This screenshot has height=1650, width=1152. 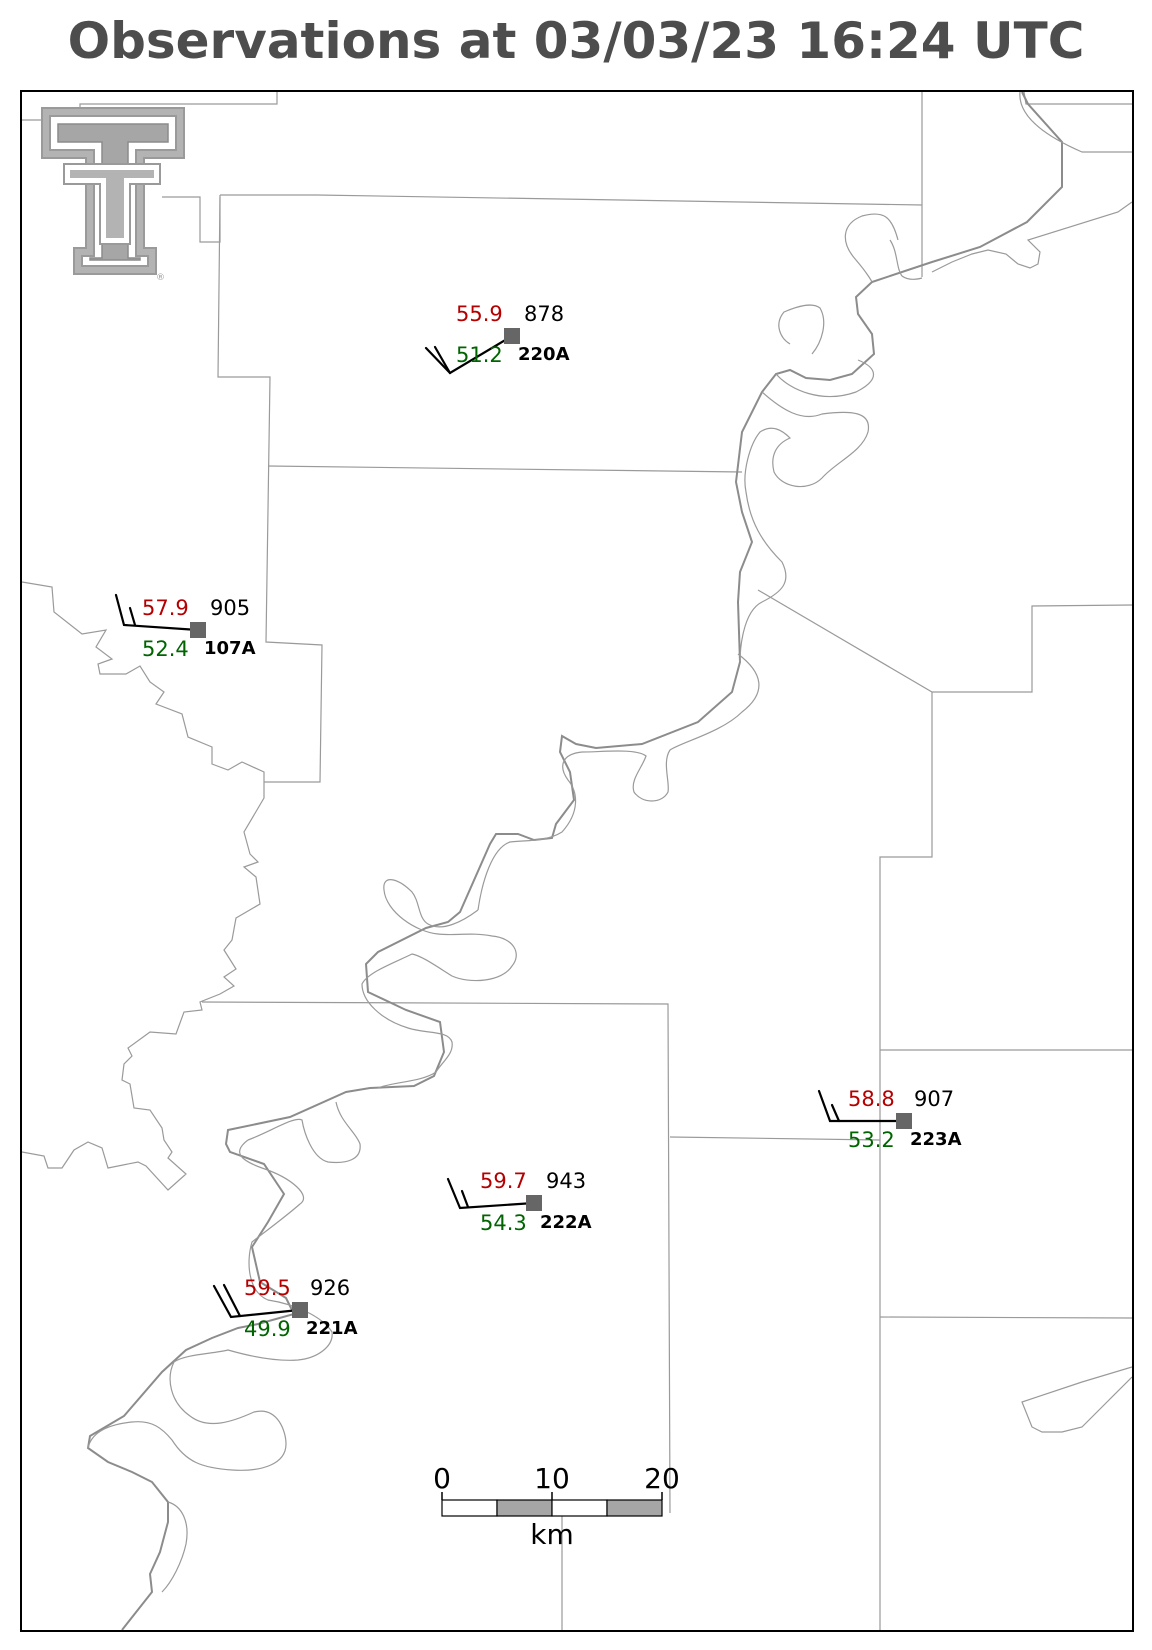 What do you see at coordinates (936, 1139) in the screenshot?
I see `station-id: 223A` at bounding box center [936, 1139].